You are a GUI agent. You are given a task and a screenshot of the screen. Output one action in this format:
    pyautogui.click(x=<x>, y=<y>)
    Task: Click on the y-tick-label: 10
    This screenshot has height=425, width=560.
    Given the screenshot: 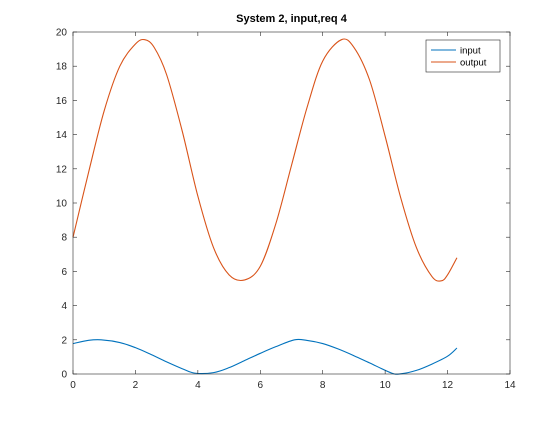 What is the action you would take?
    pyautogui.click(x=62, y=204)
    